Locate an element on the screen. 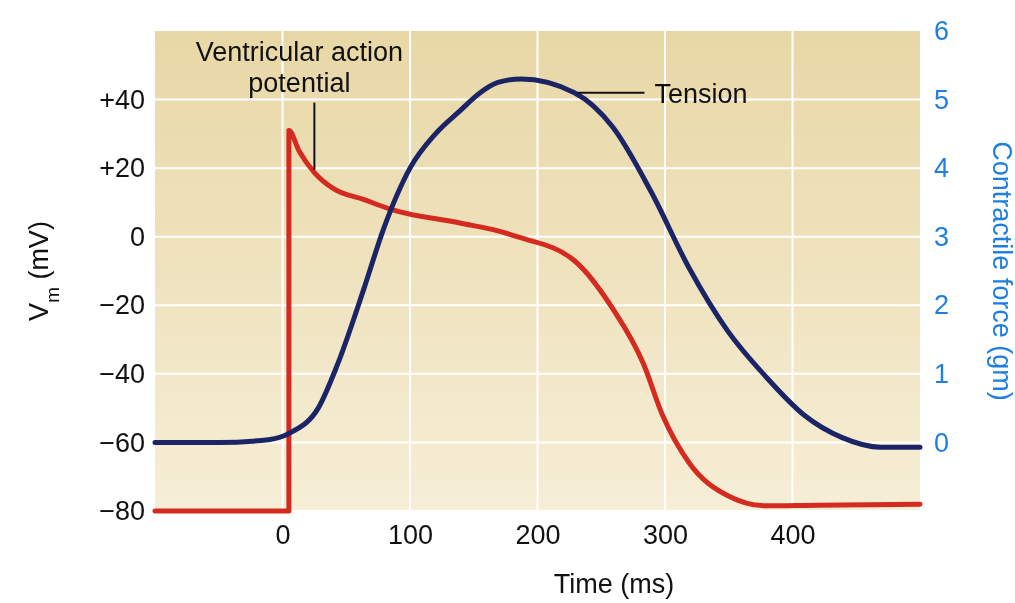 The height and width of the screenshot is (603, 1015). text: Ventricular action potential is located at coordinates (299, 67).